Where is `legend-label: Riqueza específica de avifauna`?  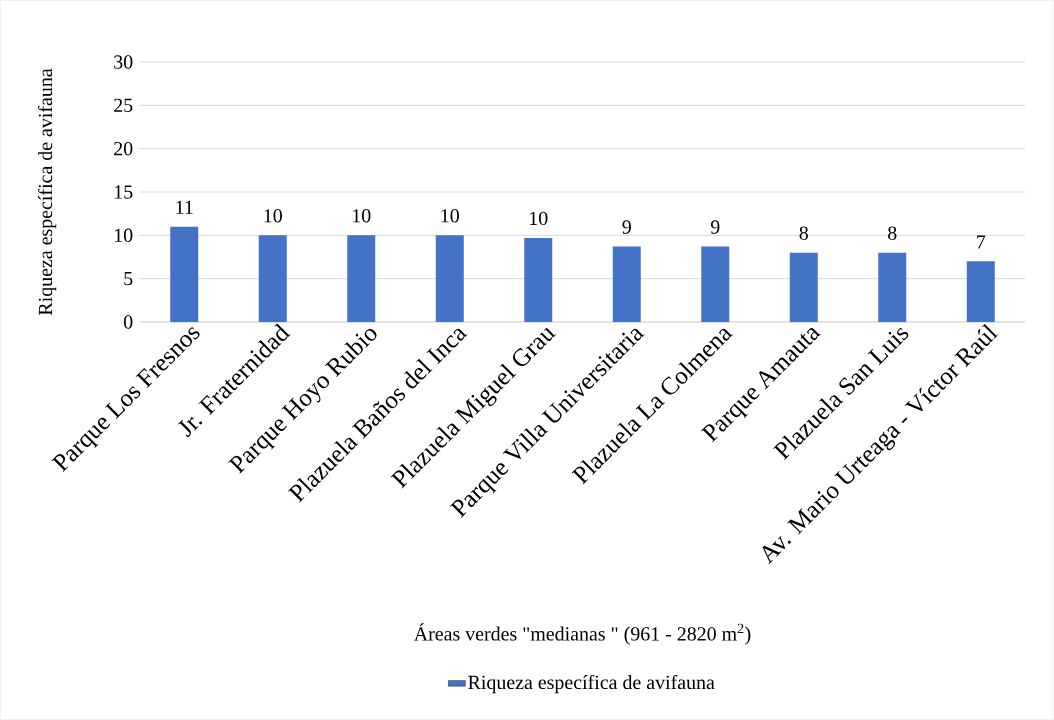 legend-label: Riqueza específica de avifauna is located at coordinates (591, 684).